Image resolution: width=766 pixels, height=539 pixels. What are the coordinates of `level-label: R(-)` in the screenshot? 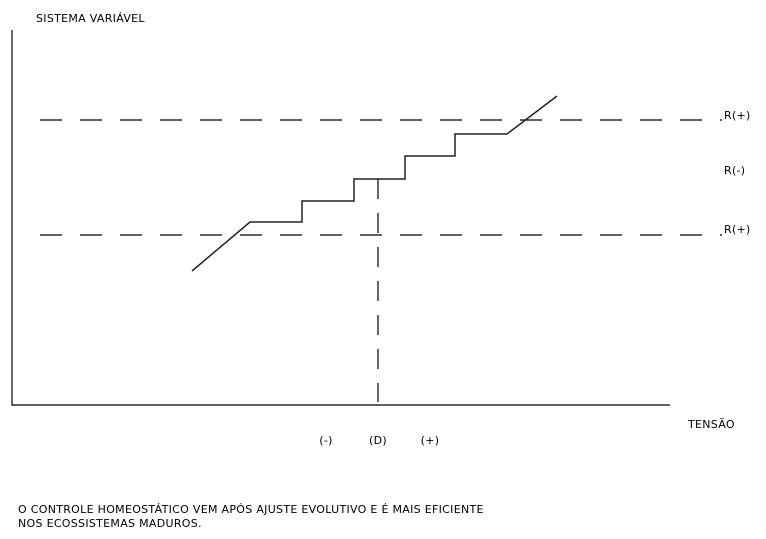 It's located at (734, 170).